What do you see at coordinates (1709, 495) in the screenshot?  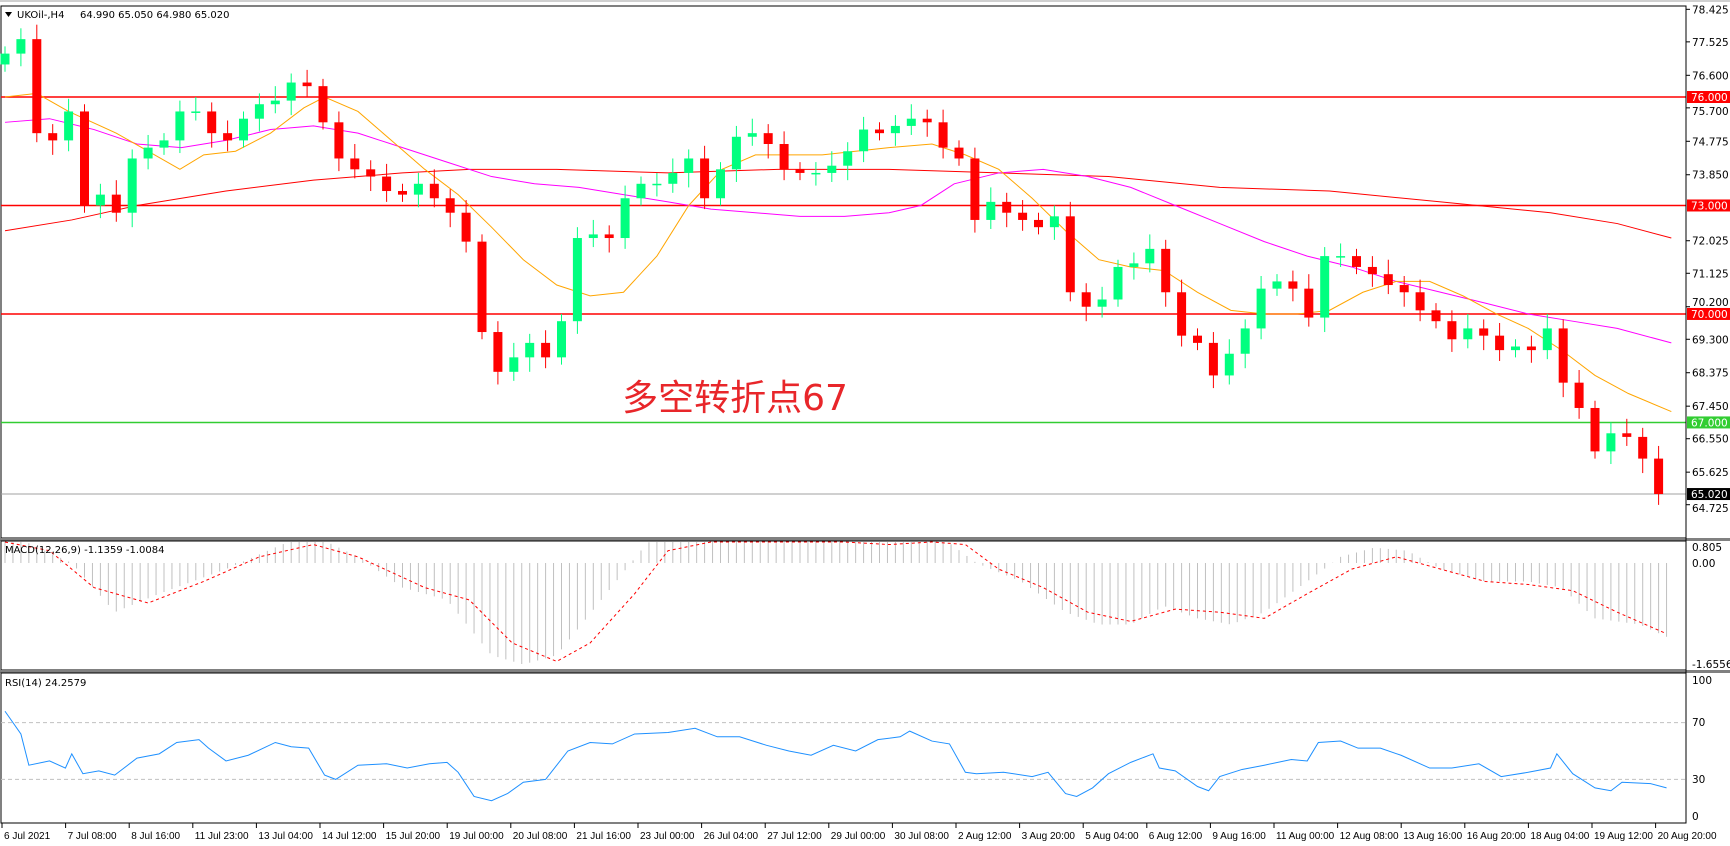 I see `current-price-label: 65.020` at bounding box center [1709, 495].